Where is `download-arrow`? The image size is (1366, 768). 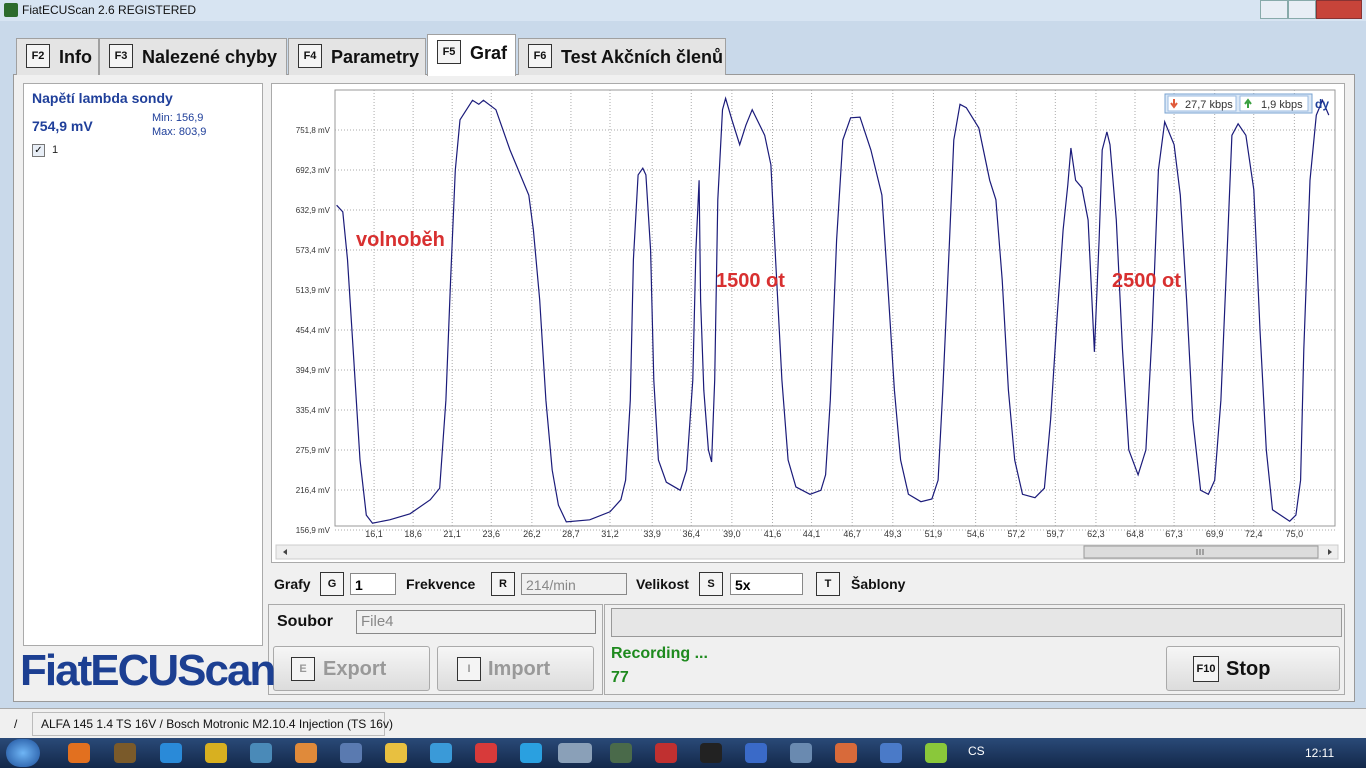 download-arrow is located at coordinates (1174, 104).